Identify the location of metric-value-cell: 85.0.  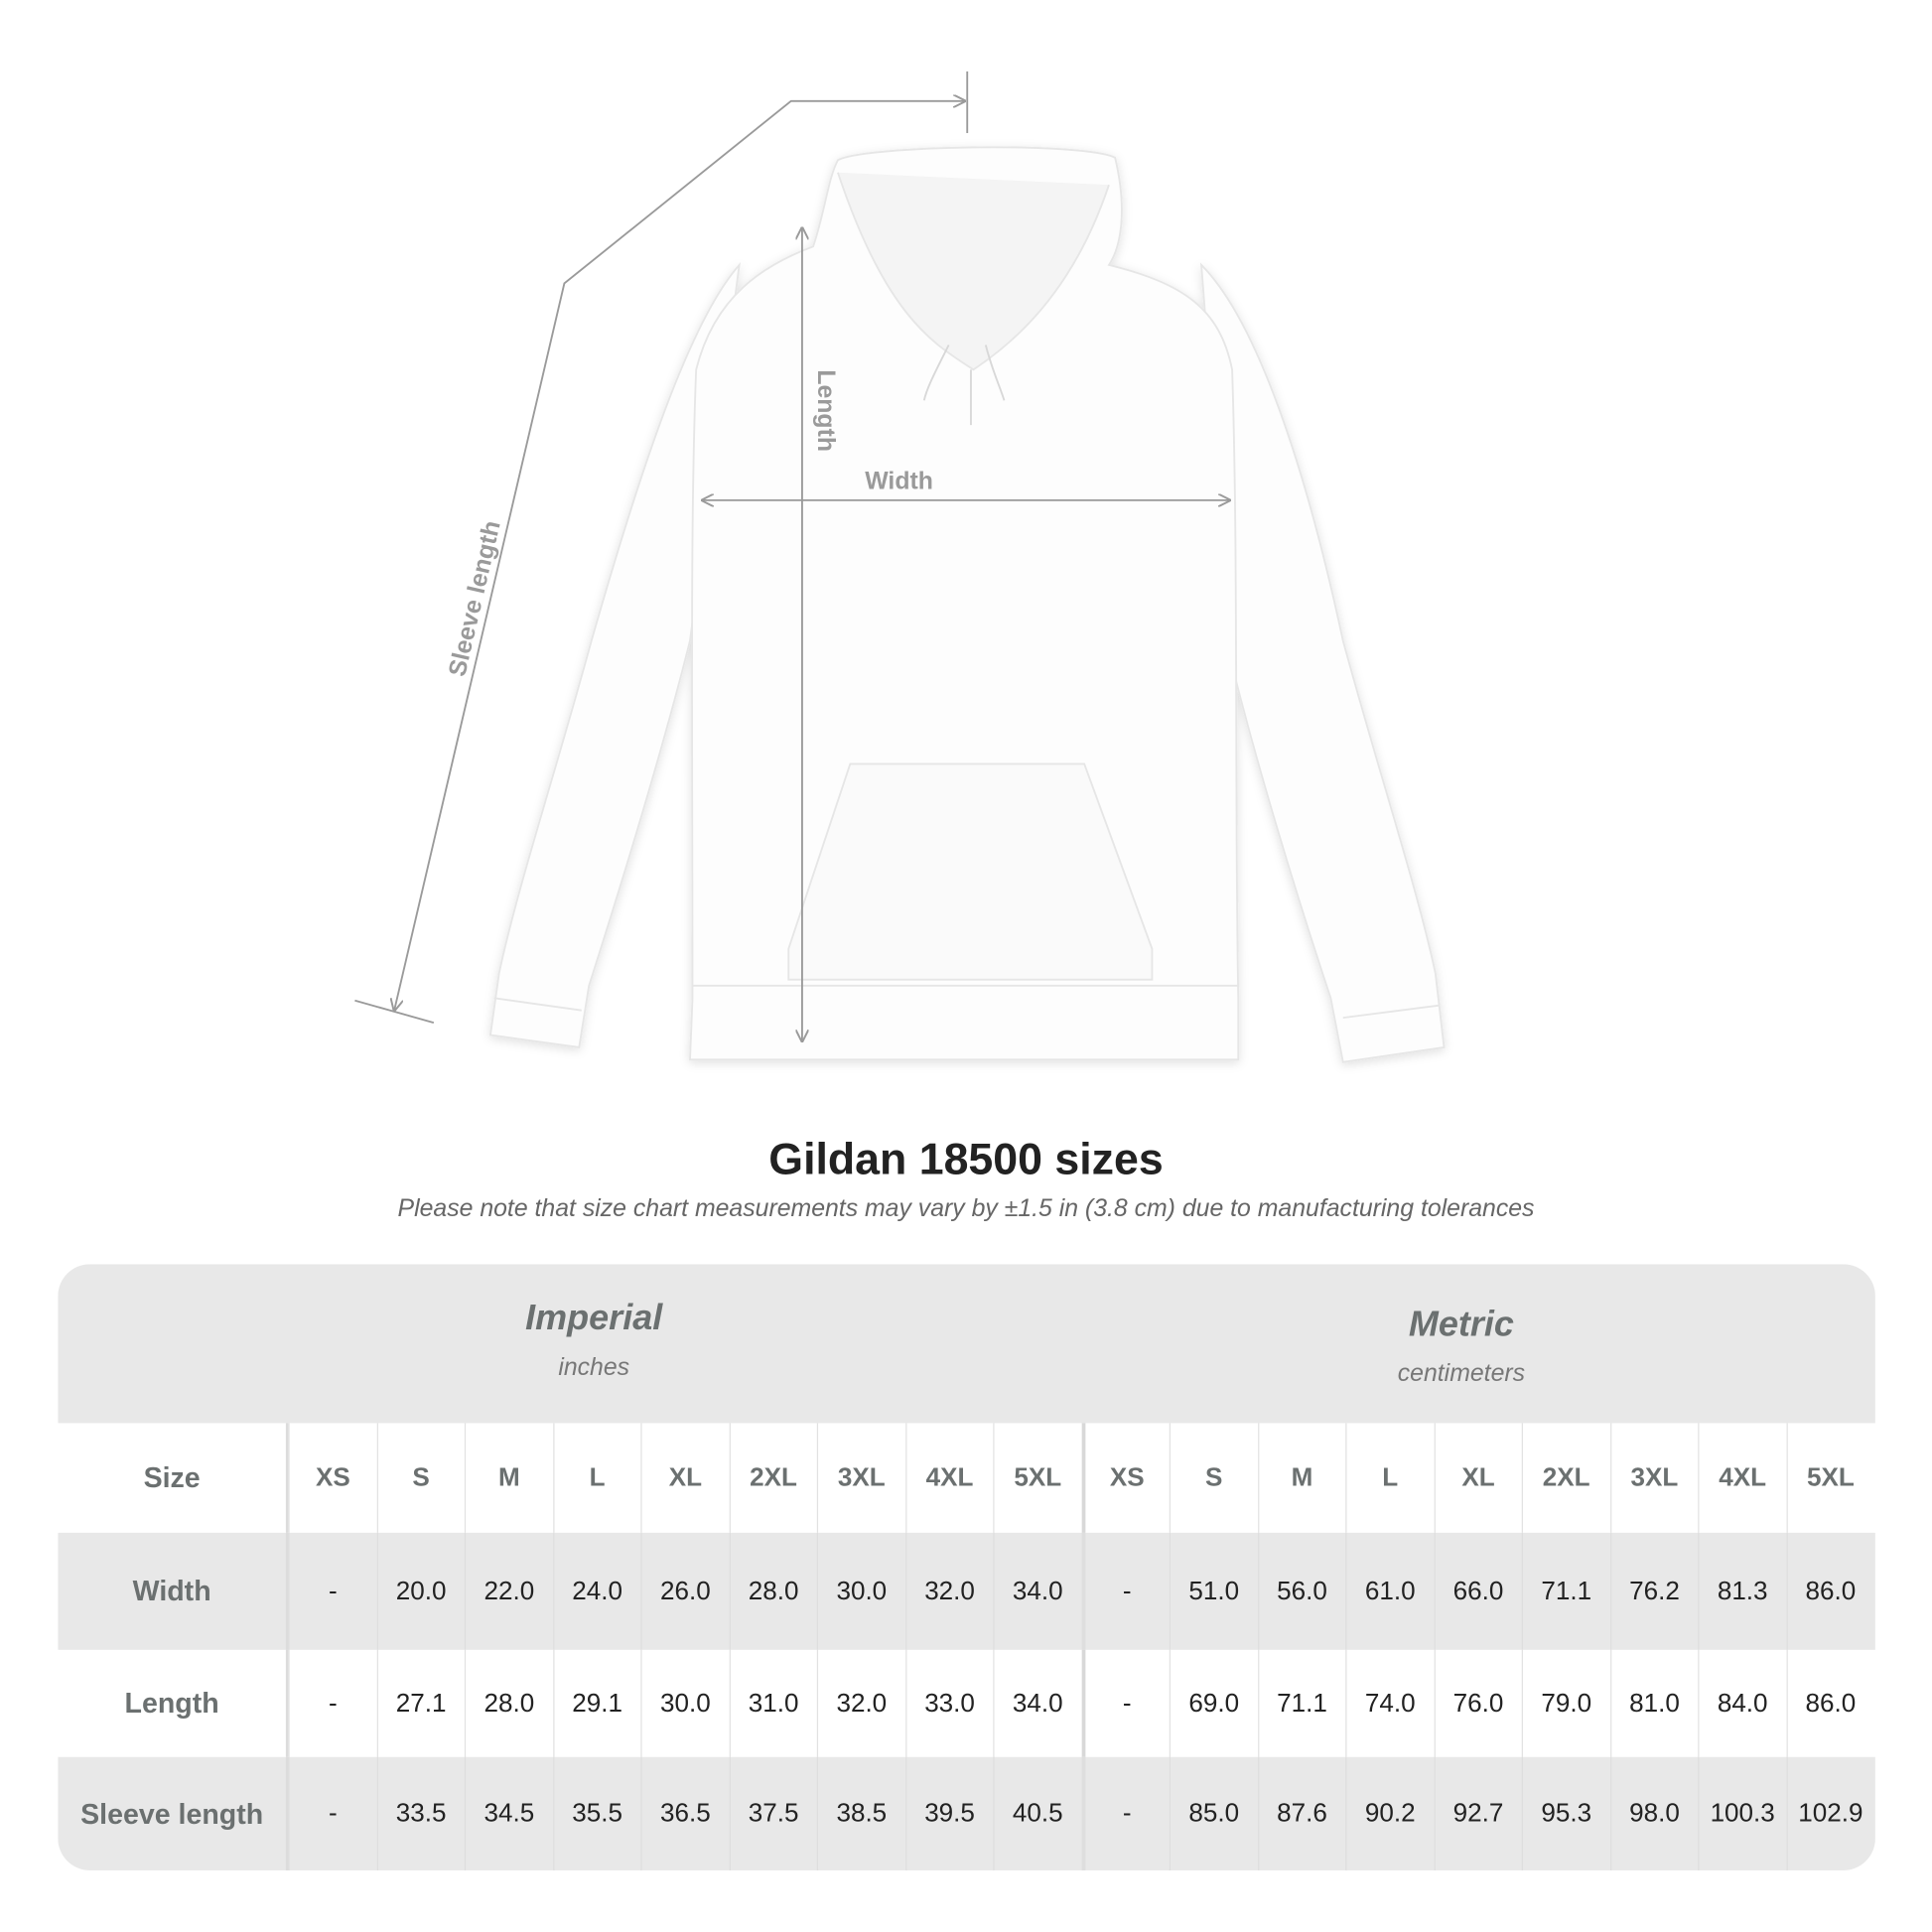
(1213, 1813).